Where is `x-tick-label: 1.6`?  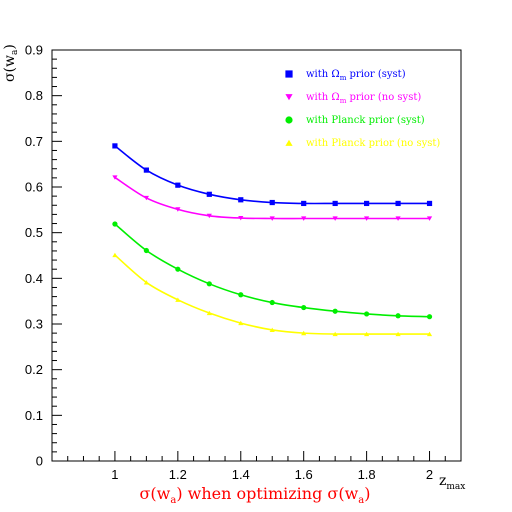 x-tick-label: 1.6 is located at coordinates (304, 474).